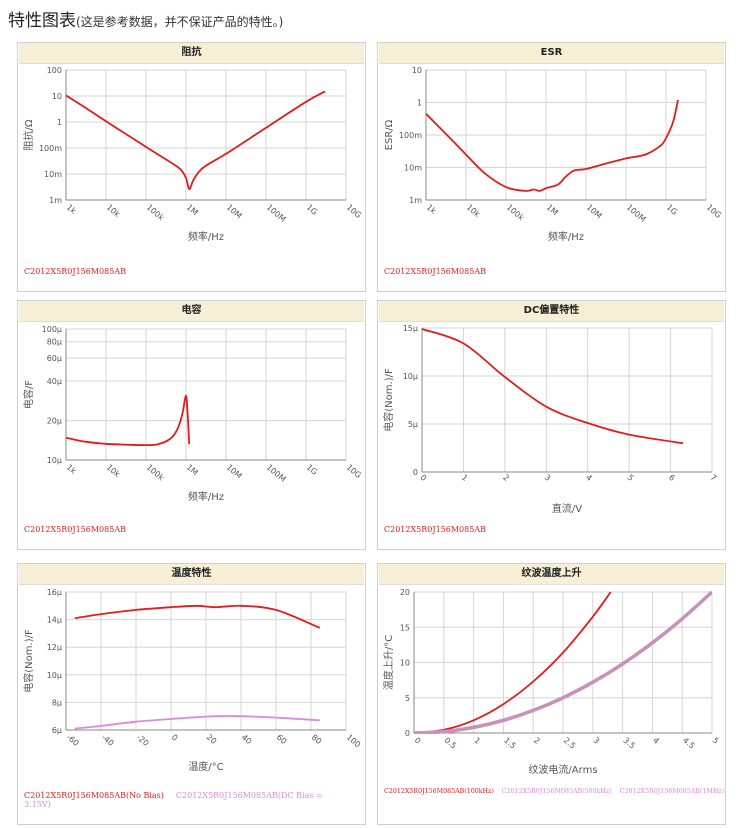  I want to click on y-tick-label: 20μ, so click(54, 421).